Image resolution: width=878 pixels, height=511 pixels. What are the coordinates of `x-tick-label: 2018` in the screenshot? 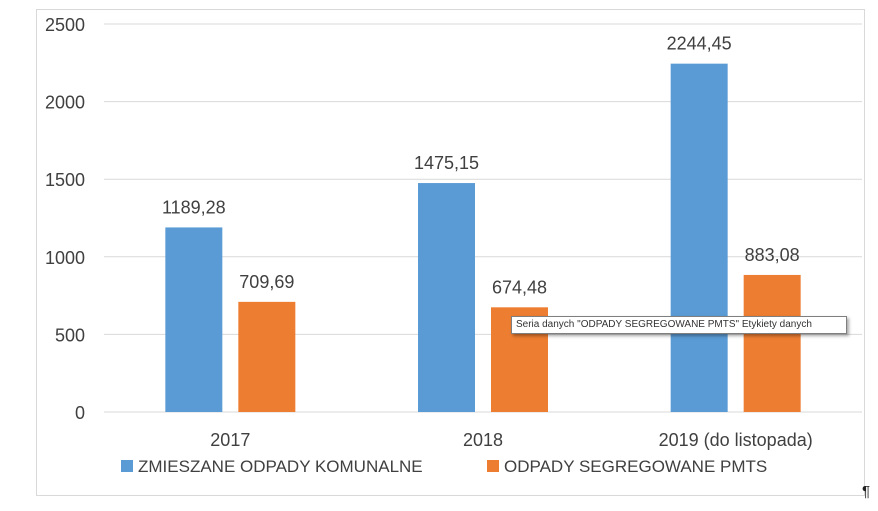 It's located at (483, 440).